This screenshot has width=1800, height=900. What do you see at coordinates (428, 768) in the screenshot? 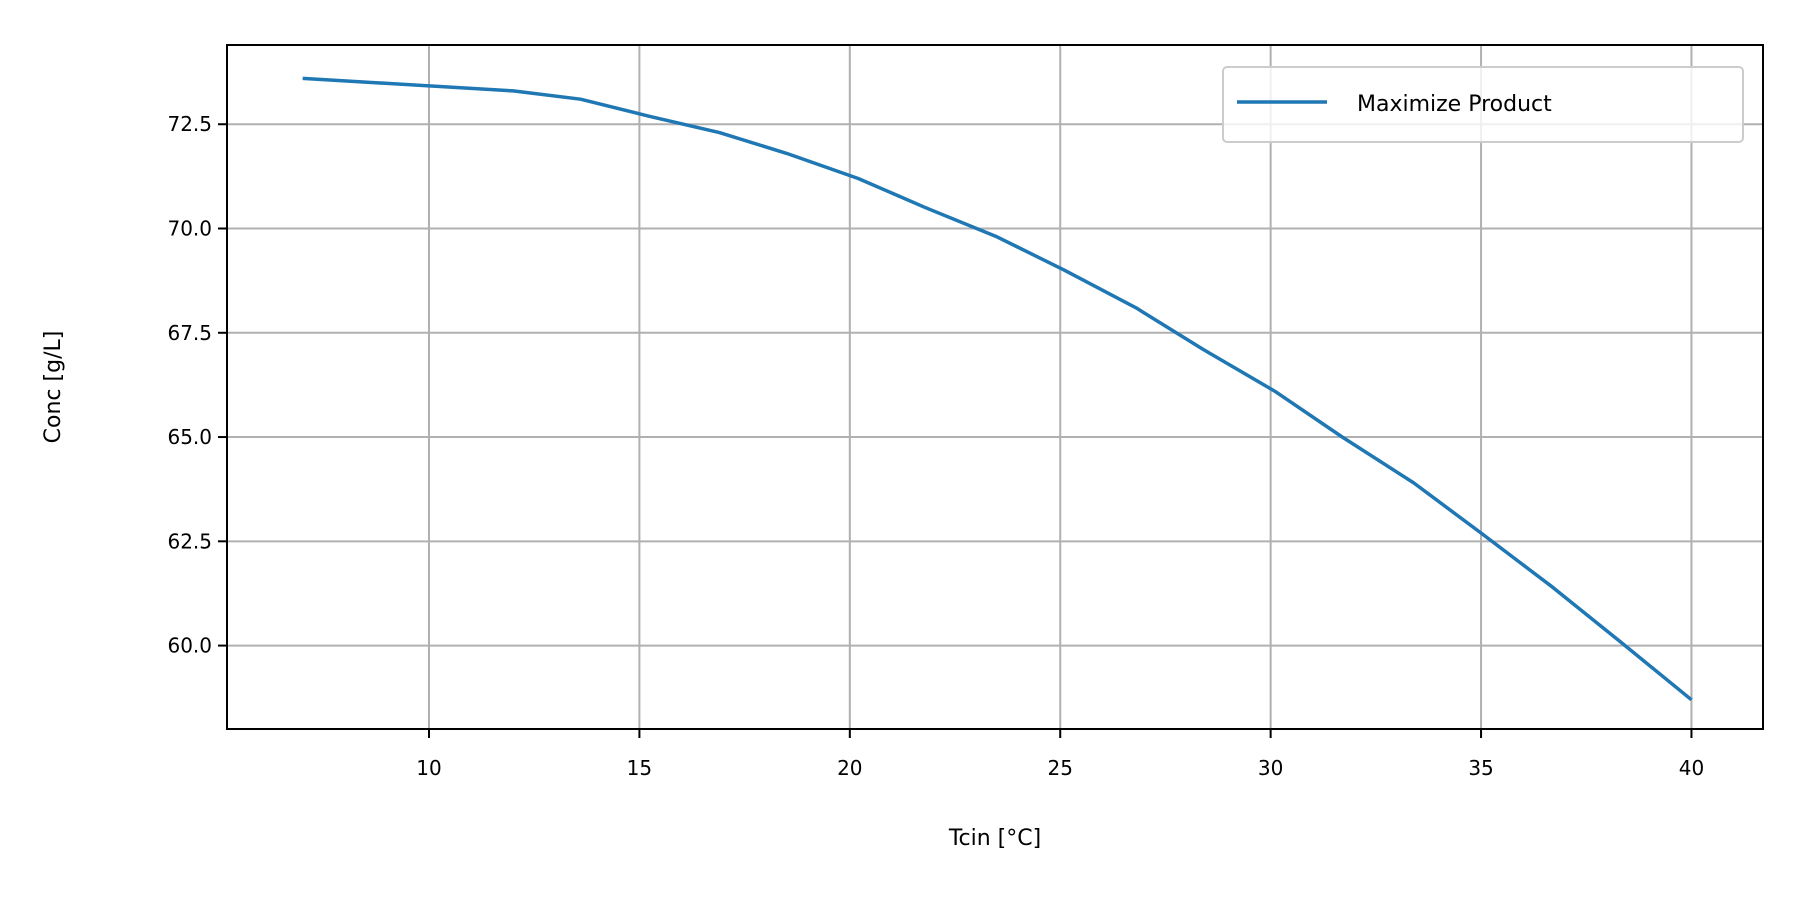
I see `x-tick-label: 10` at bounding box center [428, 768].